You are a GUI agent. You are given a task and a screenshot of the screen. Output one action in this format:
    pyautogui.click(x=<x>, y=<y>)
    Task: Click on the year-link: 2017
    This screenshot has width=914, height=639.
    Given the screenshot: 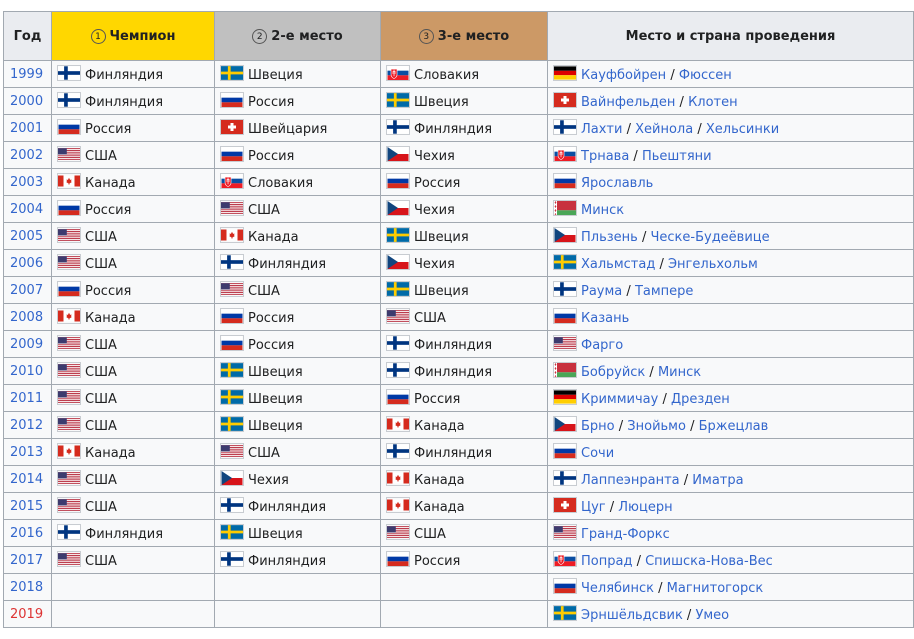 What is the action you would take?
    pyautogui.click(x=27, y=560)
    